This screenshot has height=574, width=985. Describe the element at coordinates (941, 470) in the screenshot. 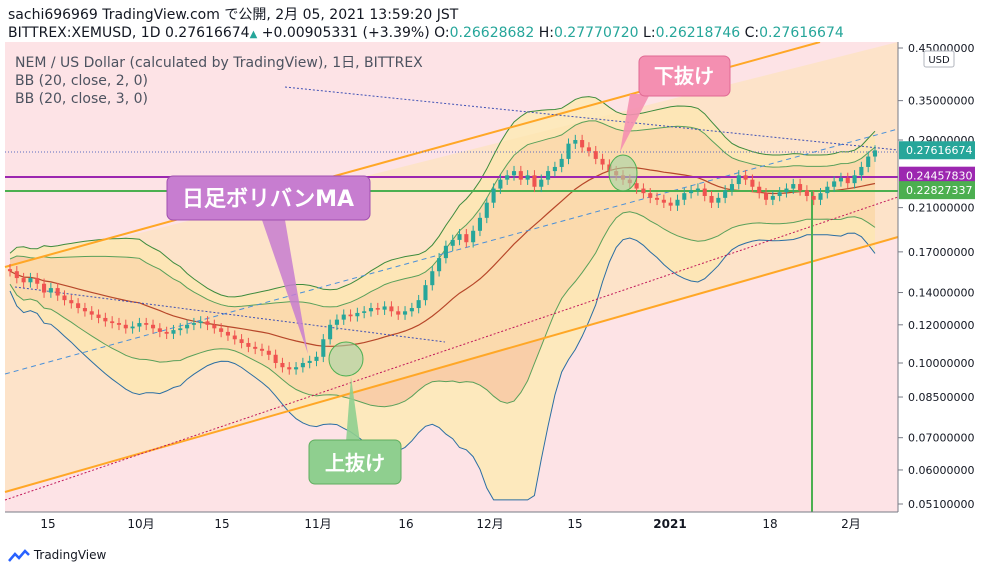

I see `y-tick-label: 0.06000000` at that location.